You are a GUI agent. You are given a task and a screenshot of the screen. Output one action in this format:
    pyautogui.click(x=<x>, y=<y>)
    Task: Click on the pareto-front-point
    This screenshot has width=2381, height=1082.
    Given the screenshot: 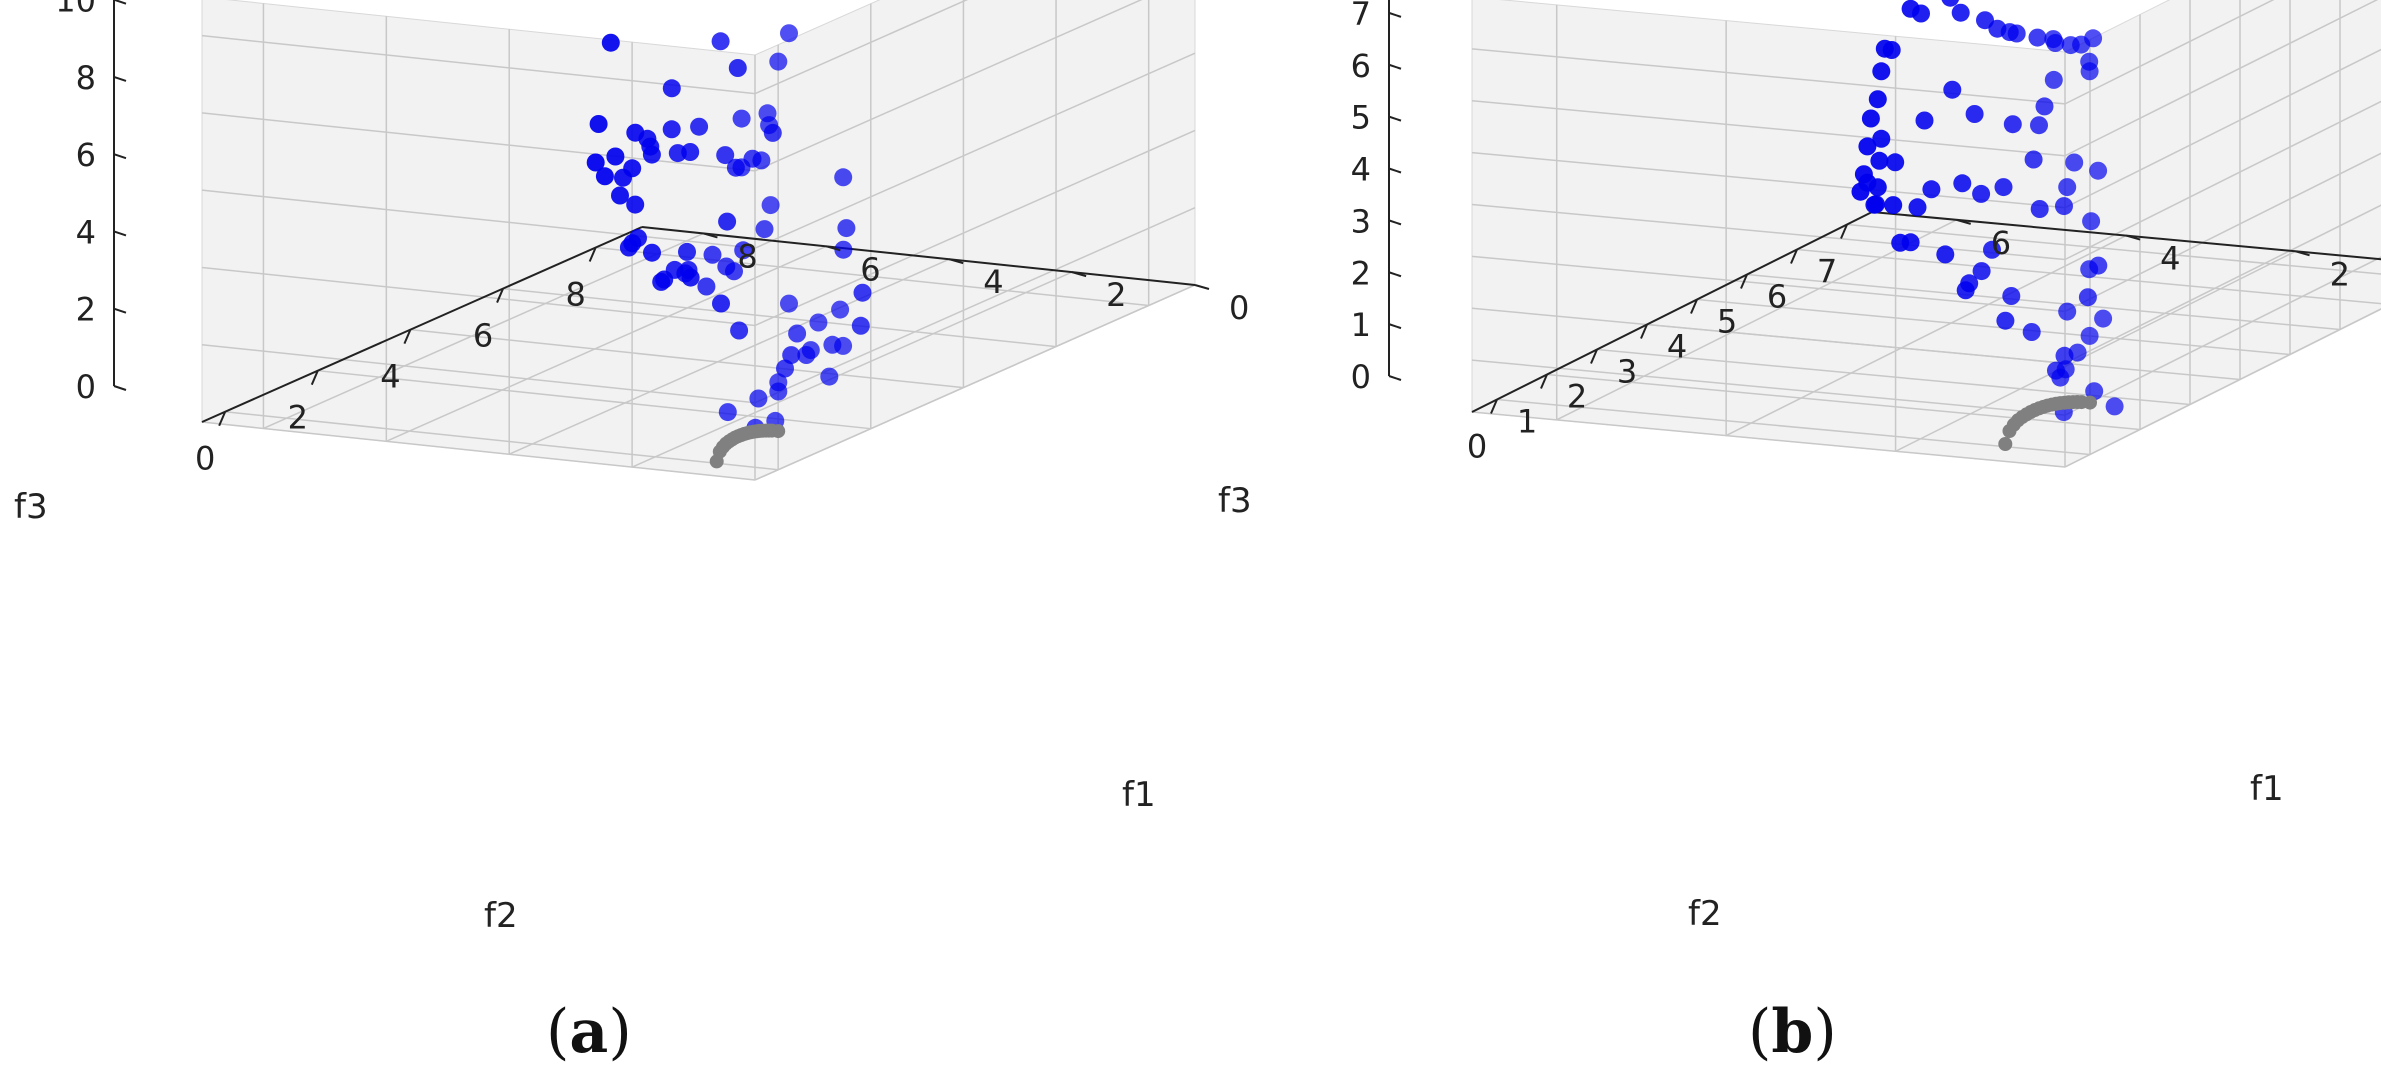 What is the action you would take?
    pyautogui.click(x=2005, y=444)
    